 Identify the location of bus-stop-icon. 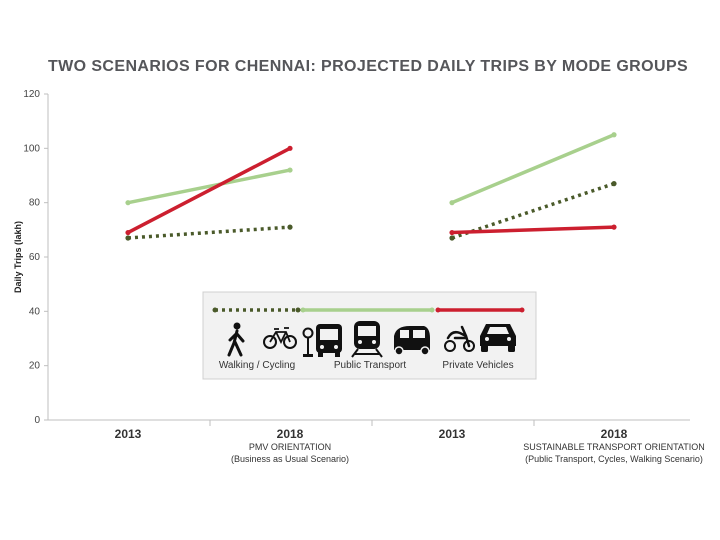
(308, 342).